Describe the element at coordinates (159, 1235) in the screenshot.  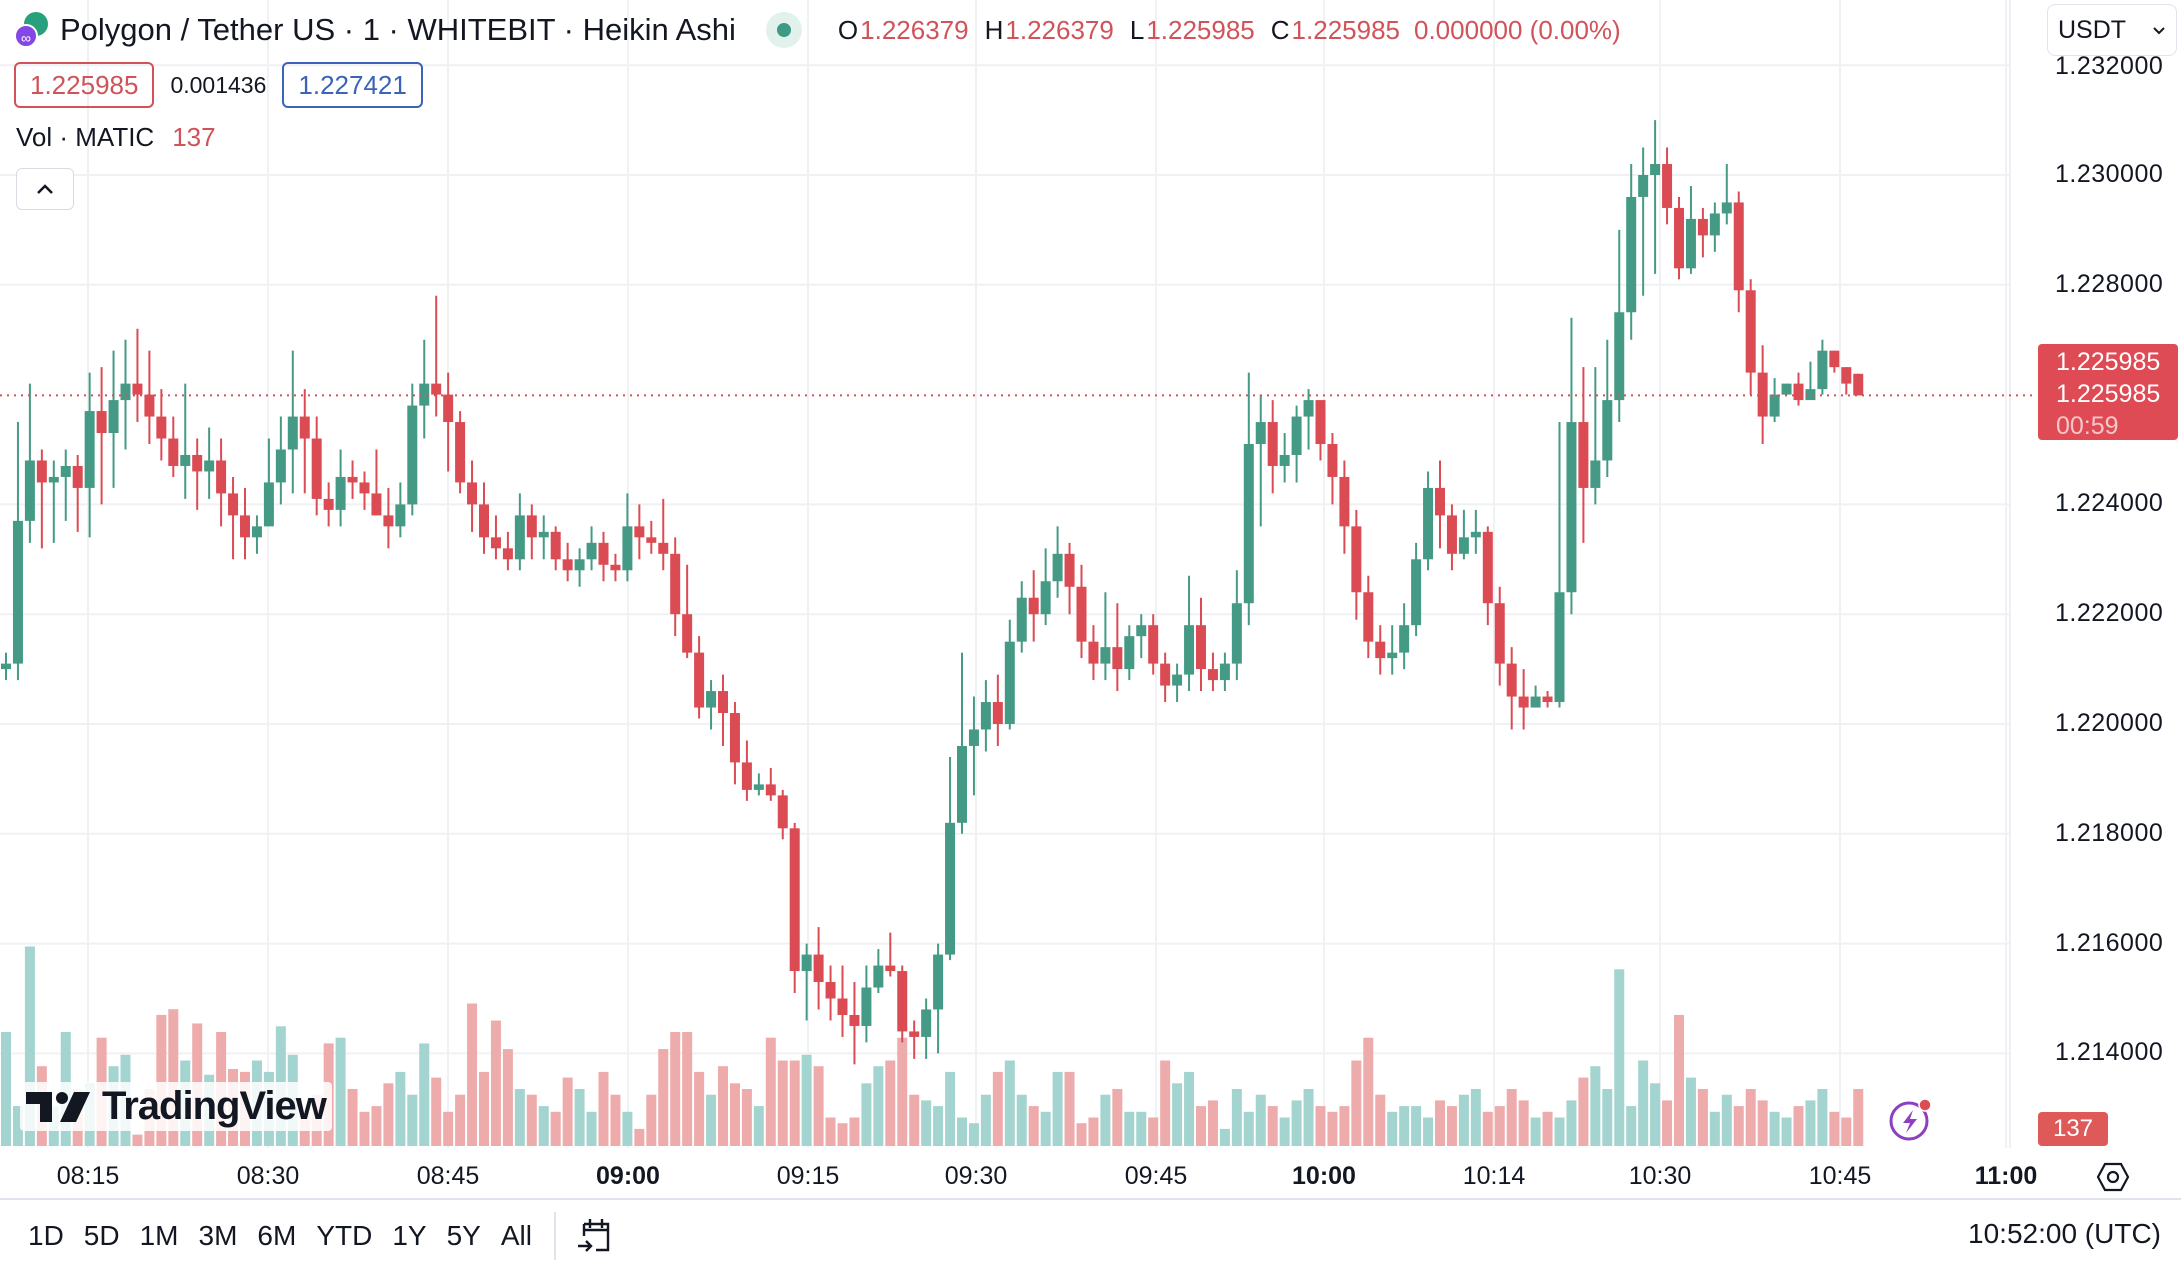
I see `range-button-1m: 1M` at that location.